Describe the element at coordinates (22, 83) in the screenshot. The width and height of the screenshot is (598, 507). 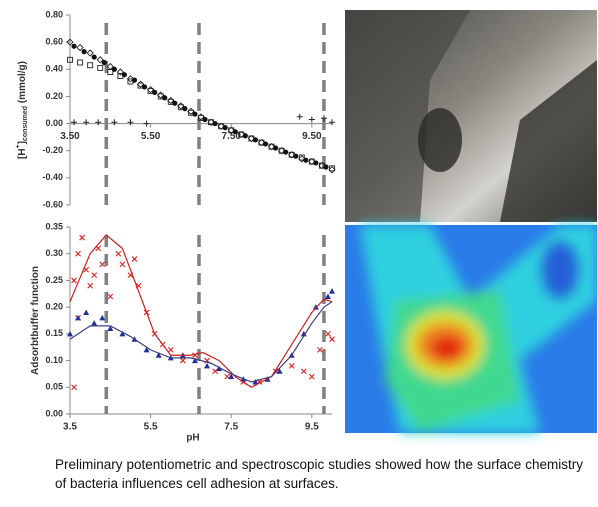
I see `y-axis-label-part: (mmol/g)` at that location.